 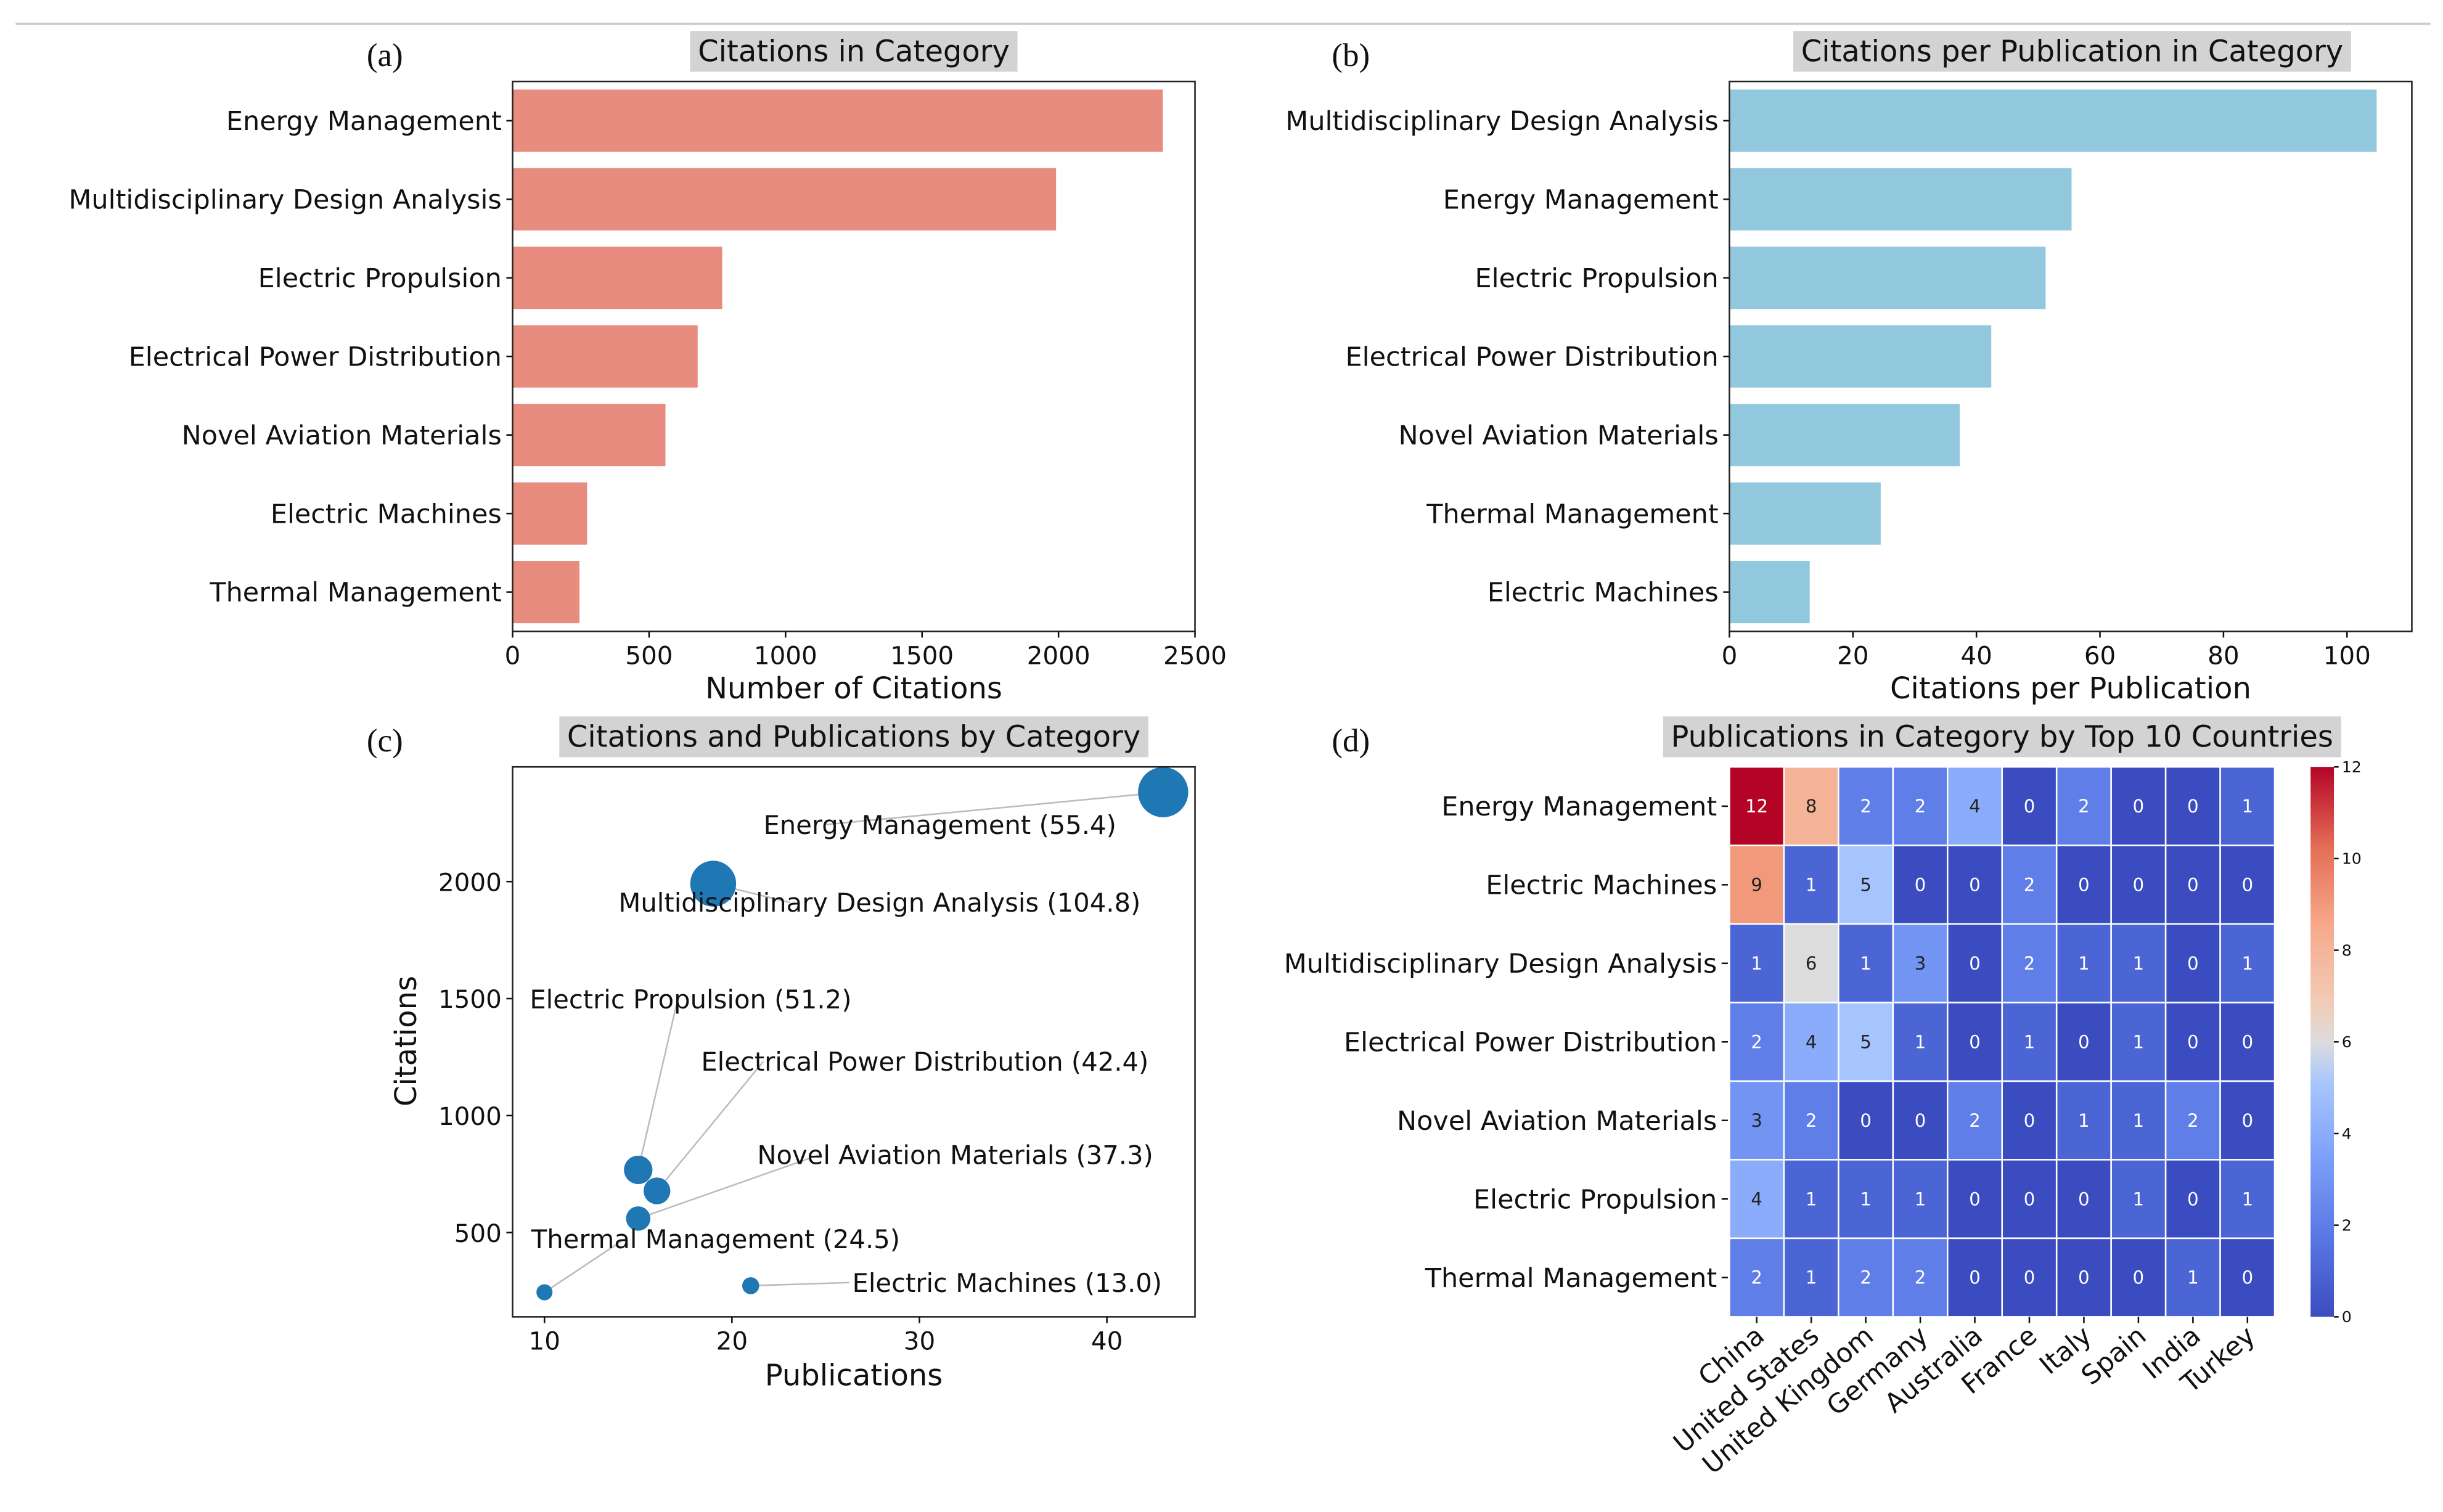 I want to click on chart-title: Citations in Category, so click(x=854, y=51).